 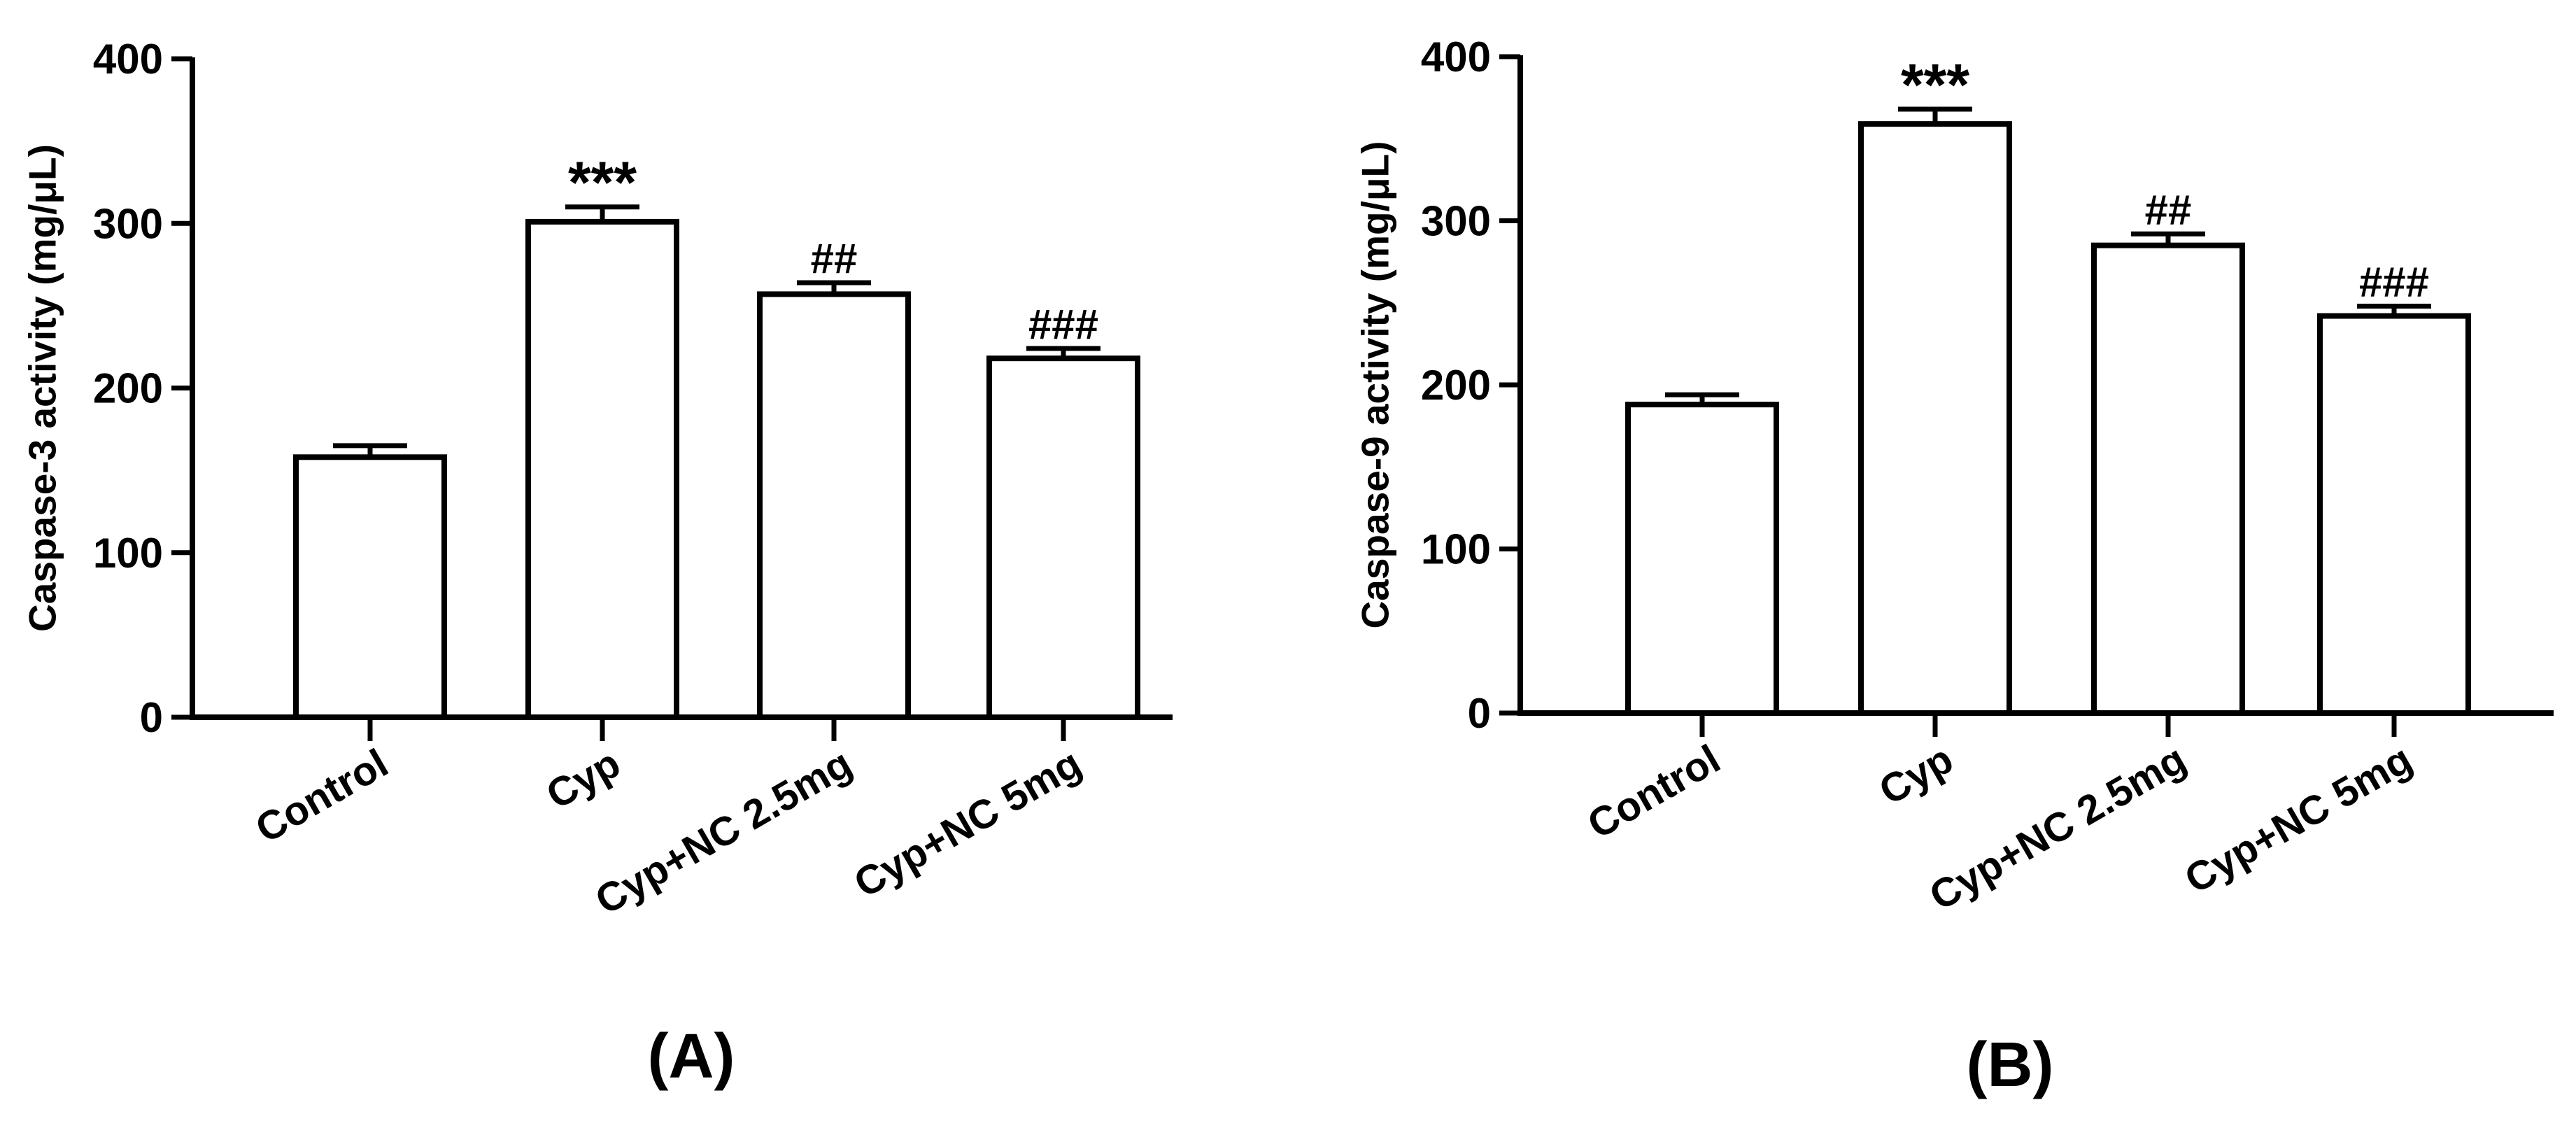 I want to click on panel-label: (A), so click(x=691, y=1057).